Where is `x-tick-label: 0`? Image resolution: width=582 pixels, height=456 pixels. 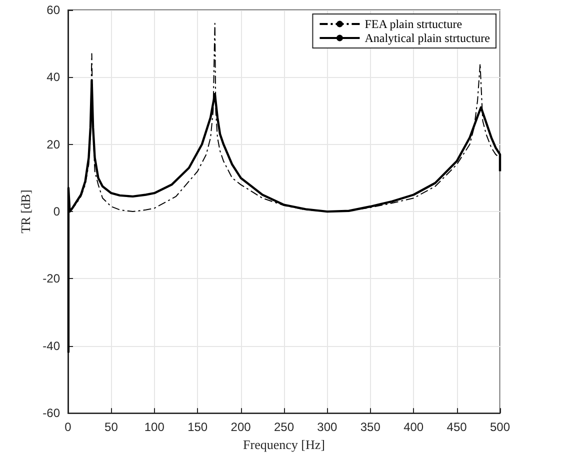
x-tick-label: 0 is located at coordinates (68, 427).